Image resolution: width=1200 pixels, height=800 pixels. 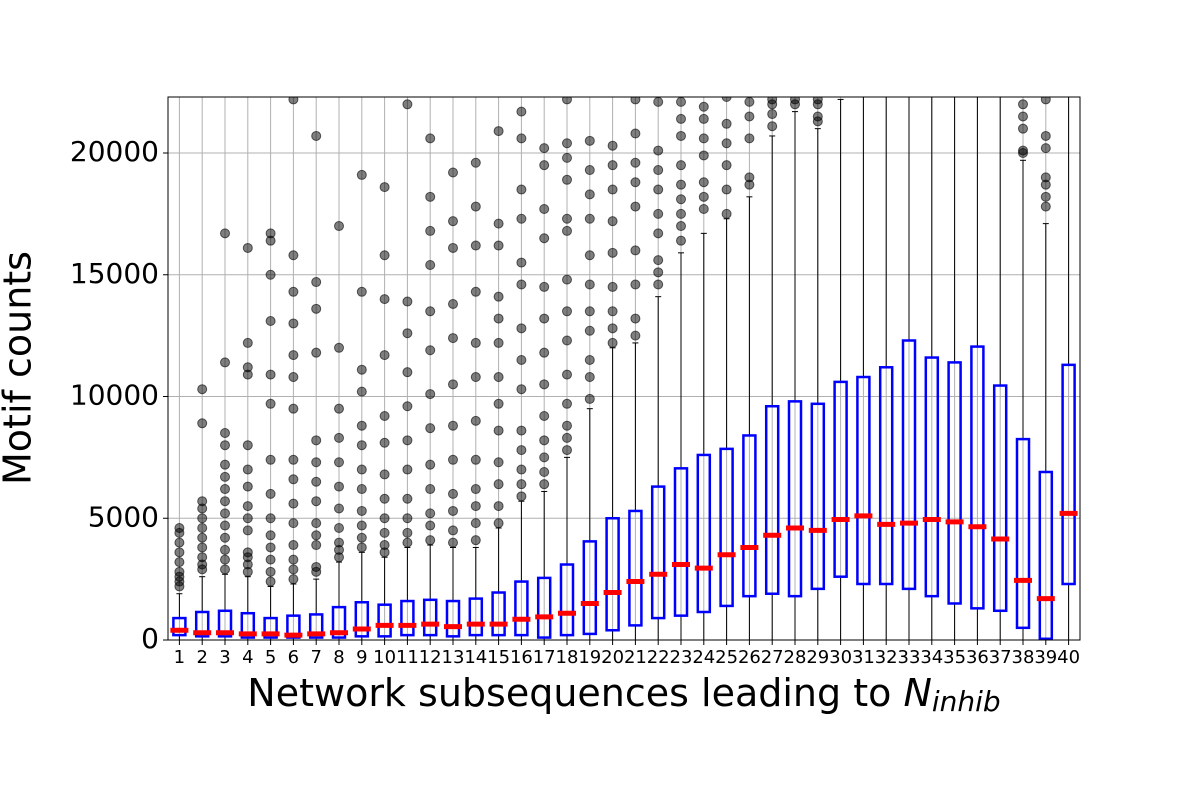 I want to click on y-tick-label: 0, so click(x=150, y=638).